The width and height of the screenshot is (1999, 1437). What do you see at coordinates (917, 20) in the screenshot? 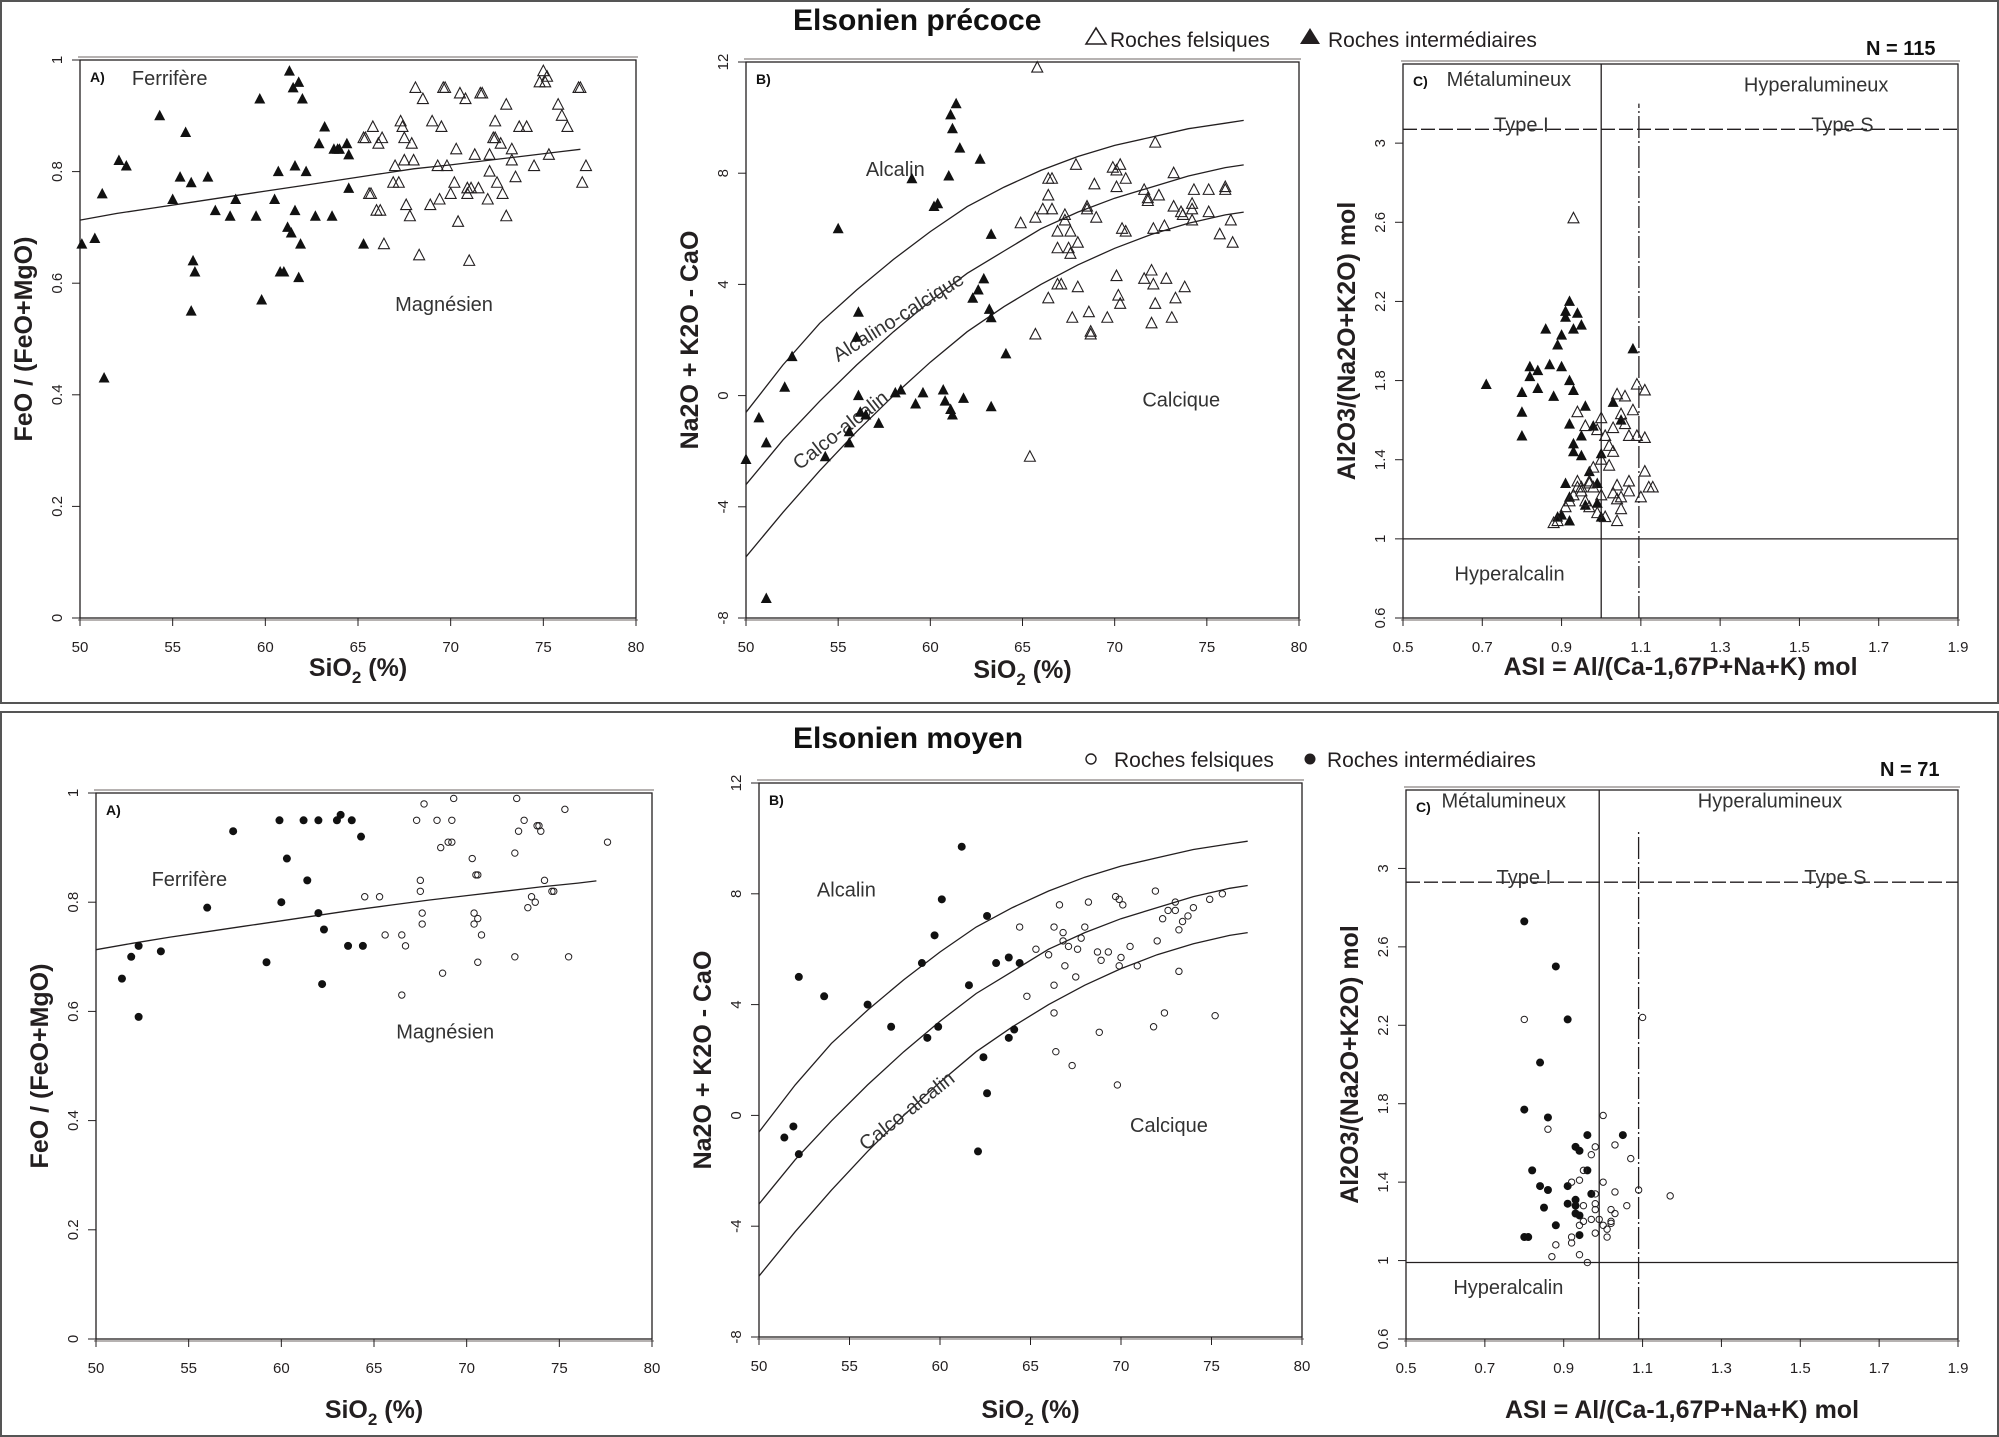
I see `group-title: Elsonien précoce` at bounding box center [917, 20].